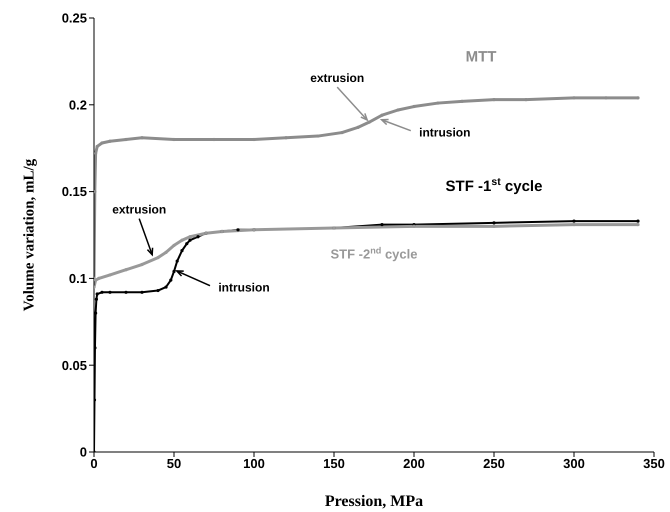 This screenshot has height=512, width=670. Describe the element at coordinates (494, 464) in the screenshot. I see `x-tick-label: 250` at that location.